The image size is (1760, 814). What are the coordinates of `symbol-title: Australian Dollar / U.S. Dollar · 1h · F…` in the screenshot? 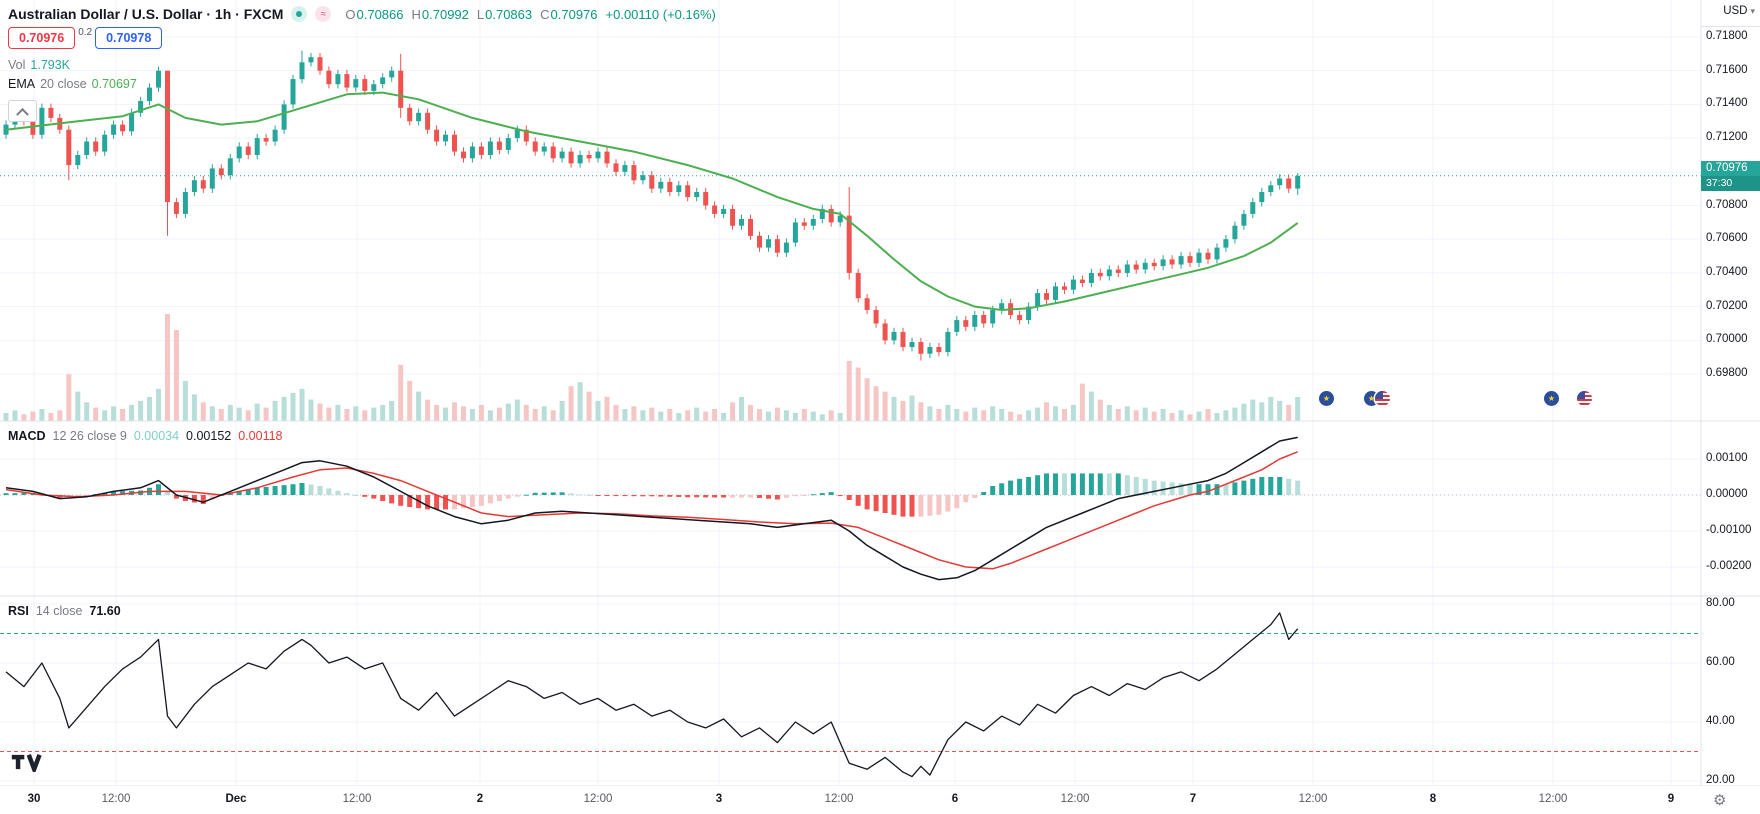 It's located at (146, 14).